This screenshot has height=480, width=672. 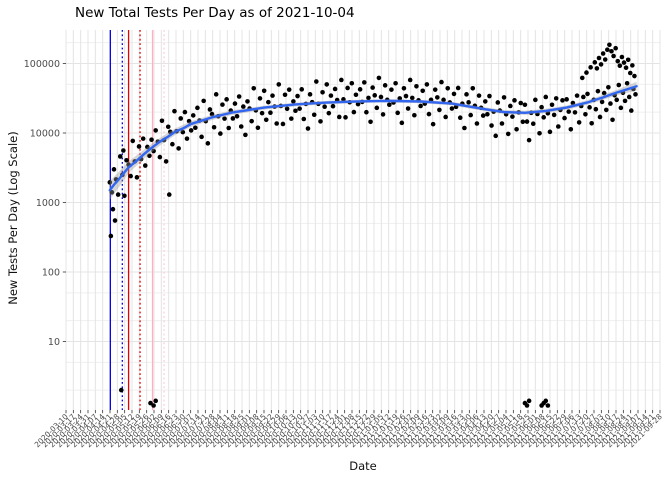 I want to click on y-tick-label: 100000, so click(x=42, y=64).